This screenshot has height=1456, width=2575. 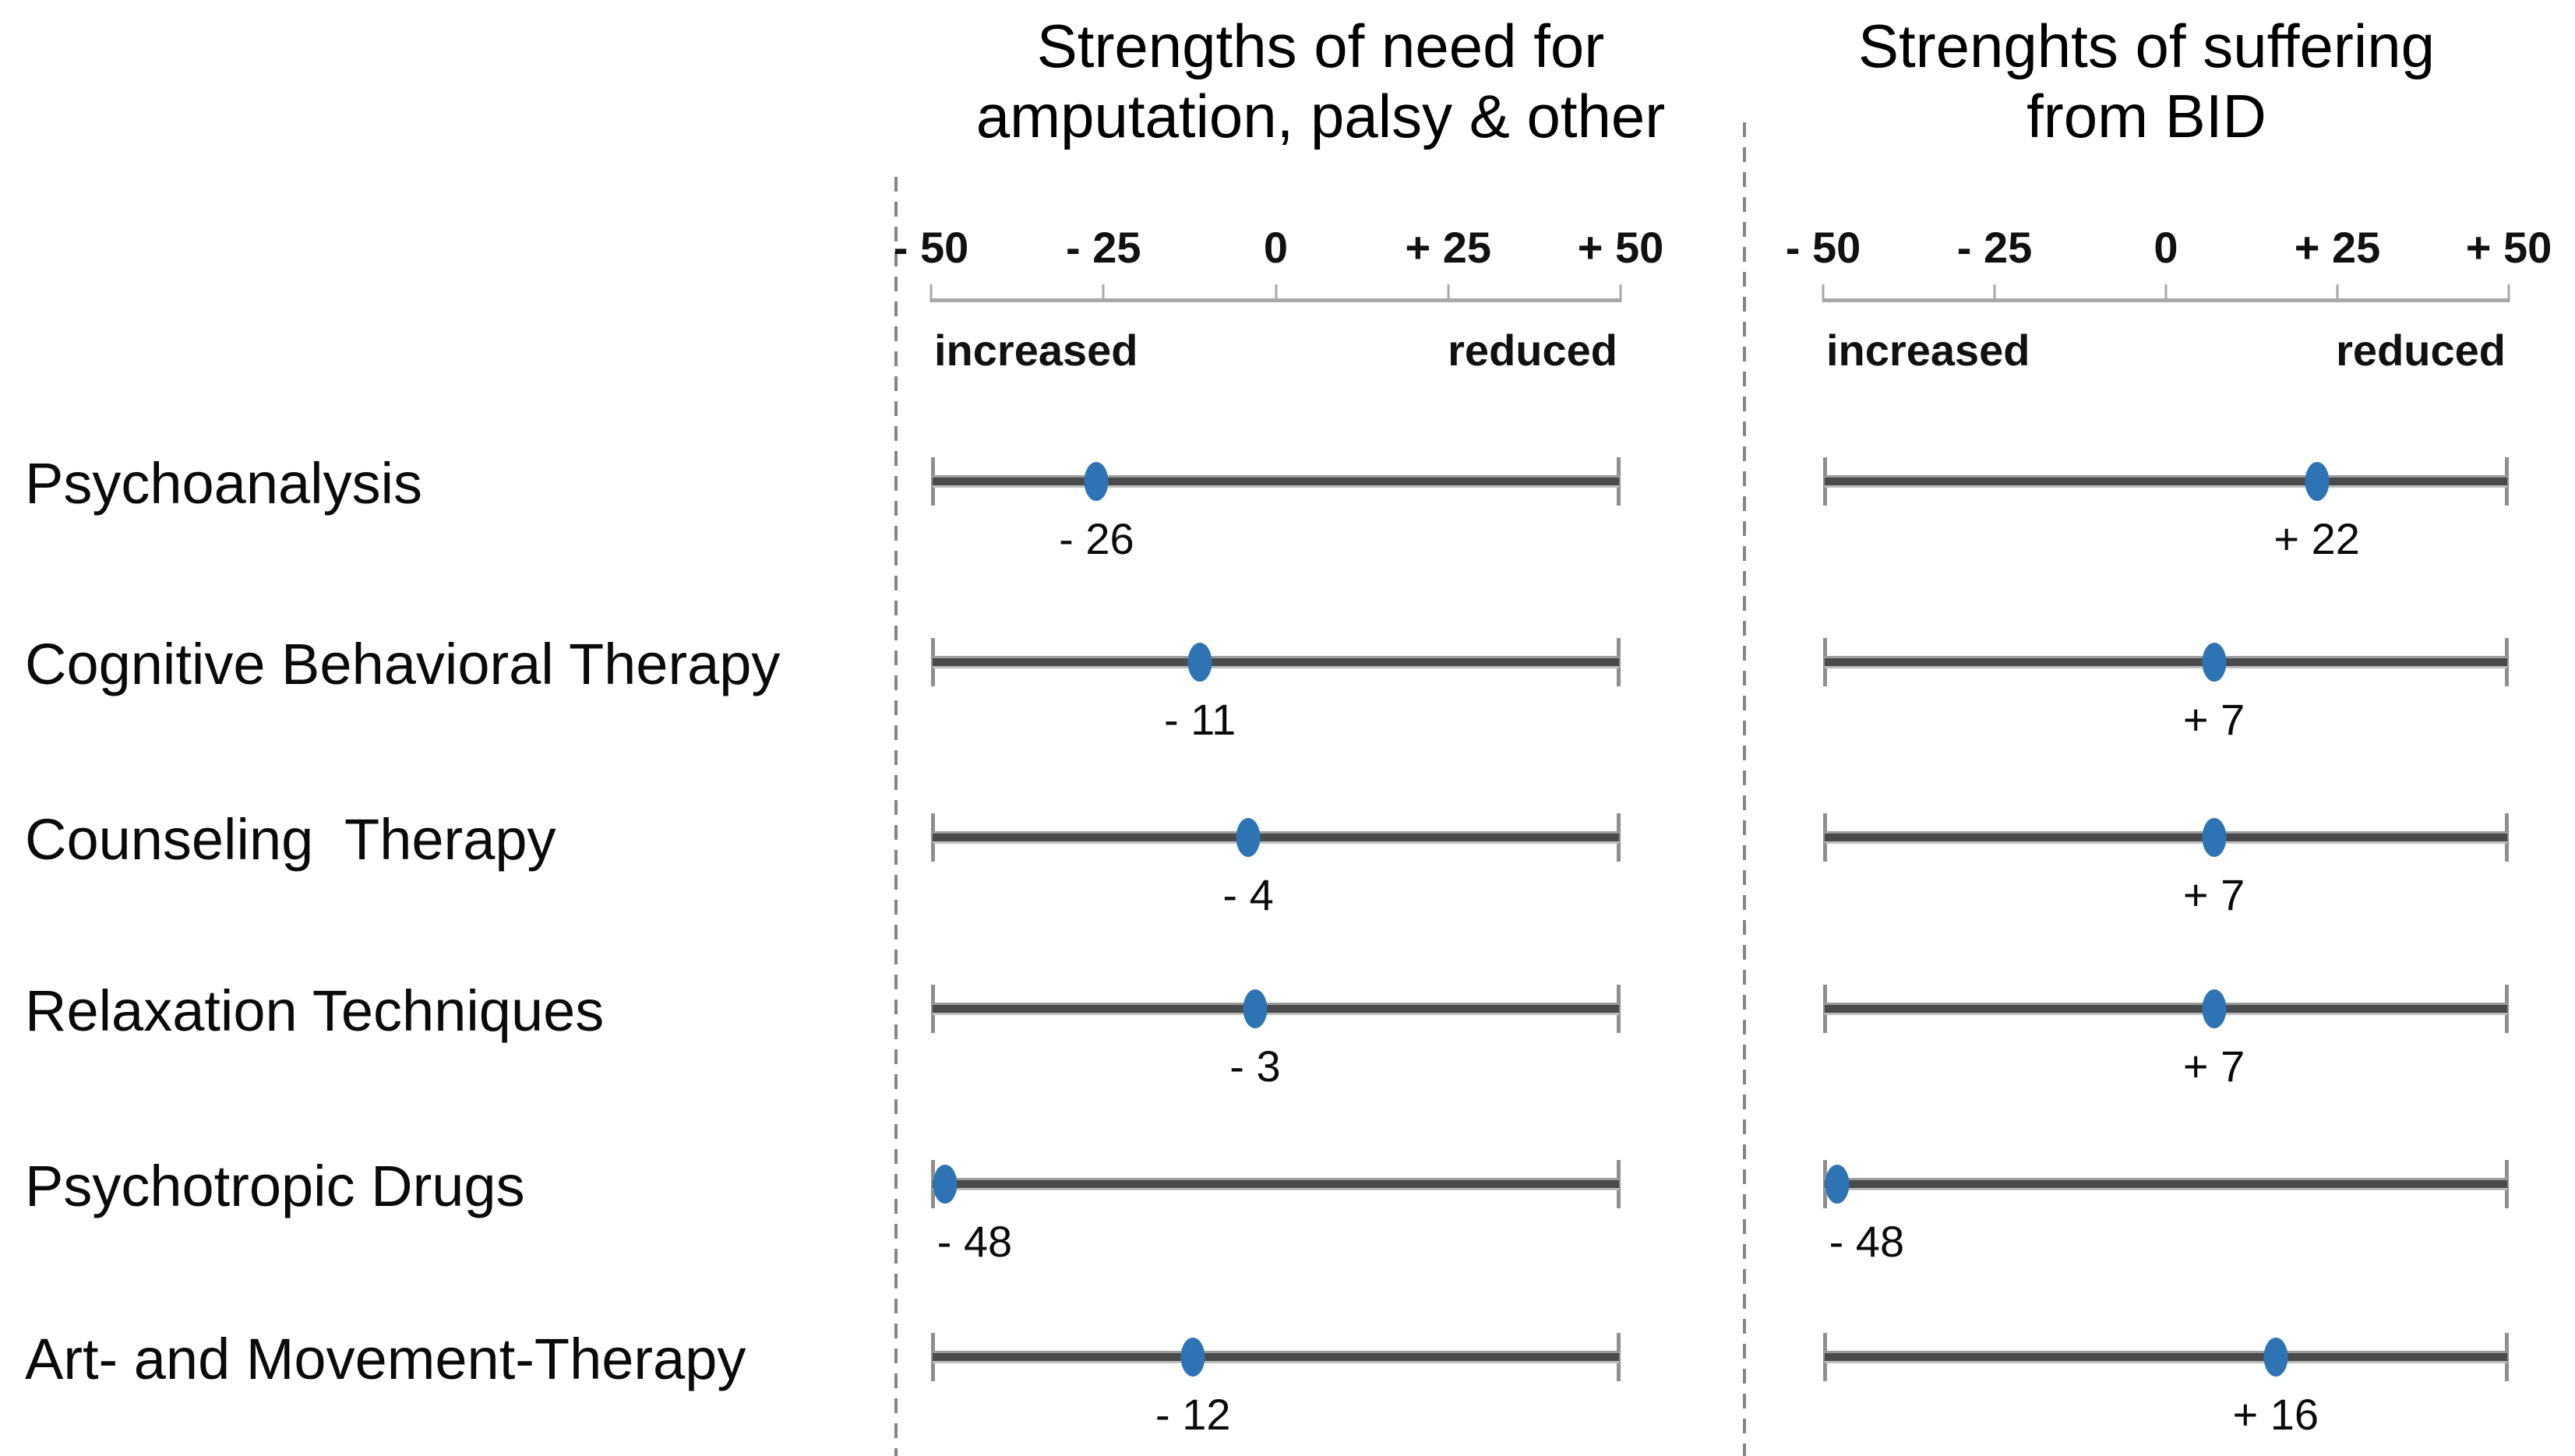 What do you see at coordinates (1320, 46) in the screenshot?
I see `panel-left-title-line1: Strengths of need for` at bounding box center [1320, 46].